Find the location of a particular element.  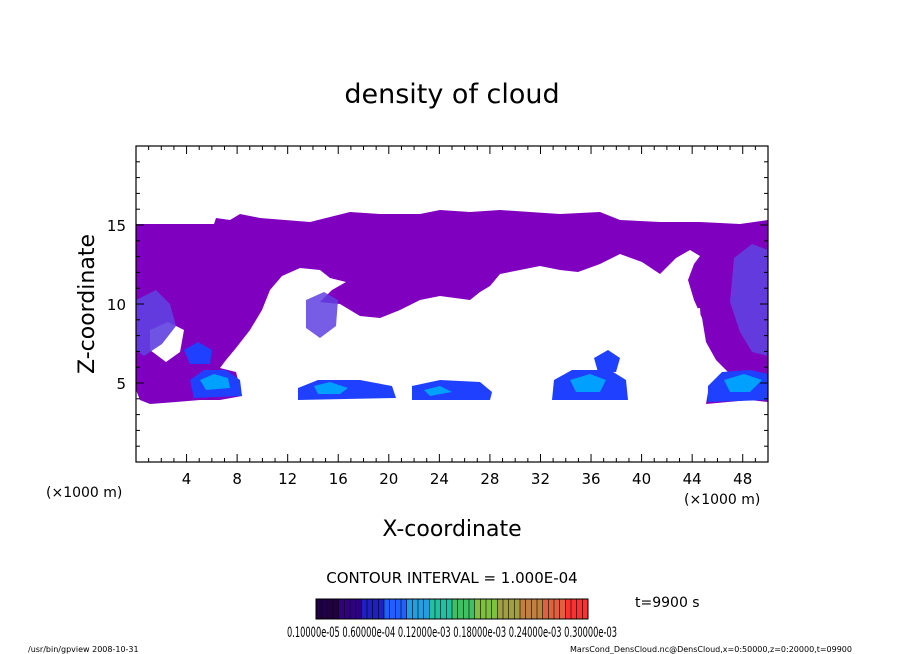

x-tick-label: 32 is located at coordinates (540, 479).